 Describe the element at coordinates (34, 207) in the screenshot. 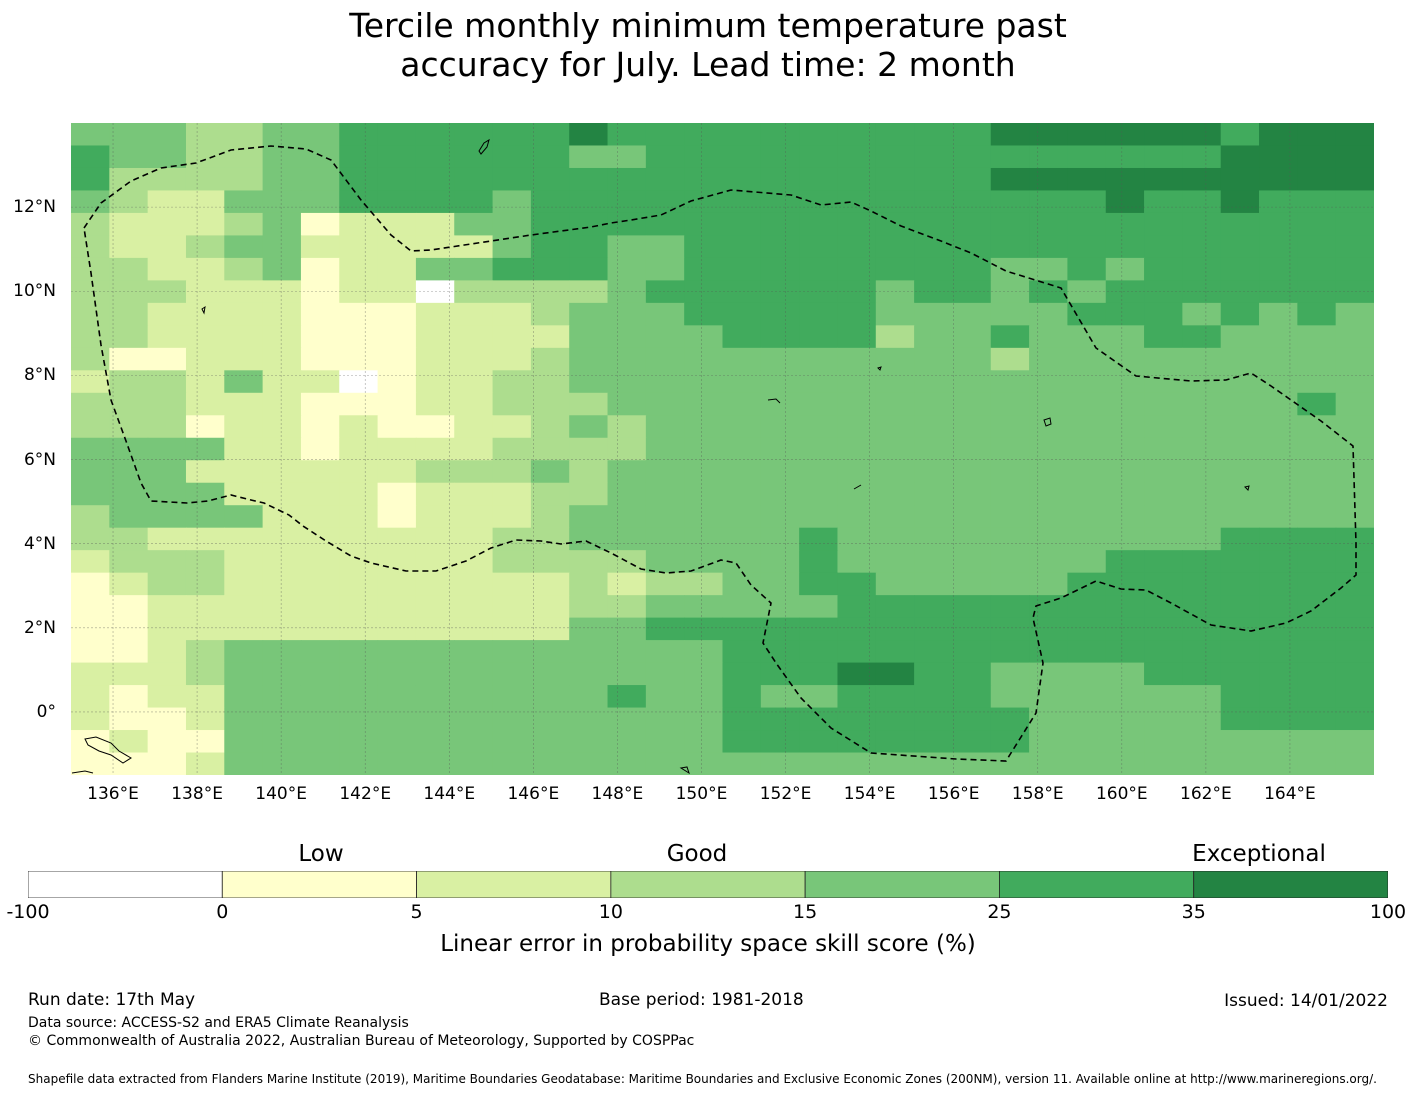

I see `latitude-tick-label: 12°N` at that location.